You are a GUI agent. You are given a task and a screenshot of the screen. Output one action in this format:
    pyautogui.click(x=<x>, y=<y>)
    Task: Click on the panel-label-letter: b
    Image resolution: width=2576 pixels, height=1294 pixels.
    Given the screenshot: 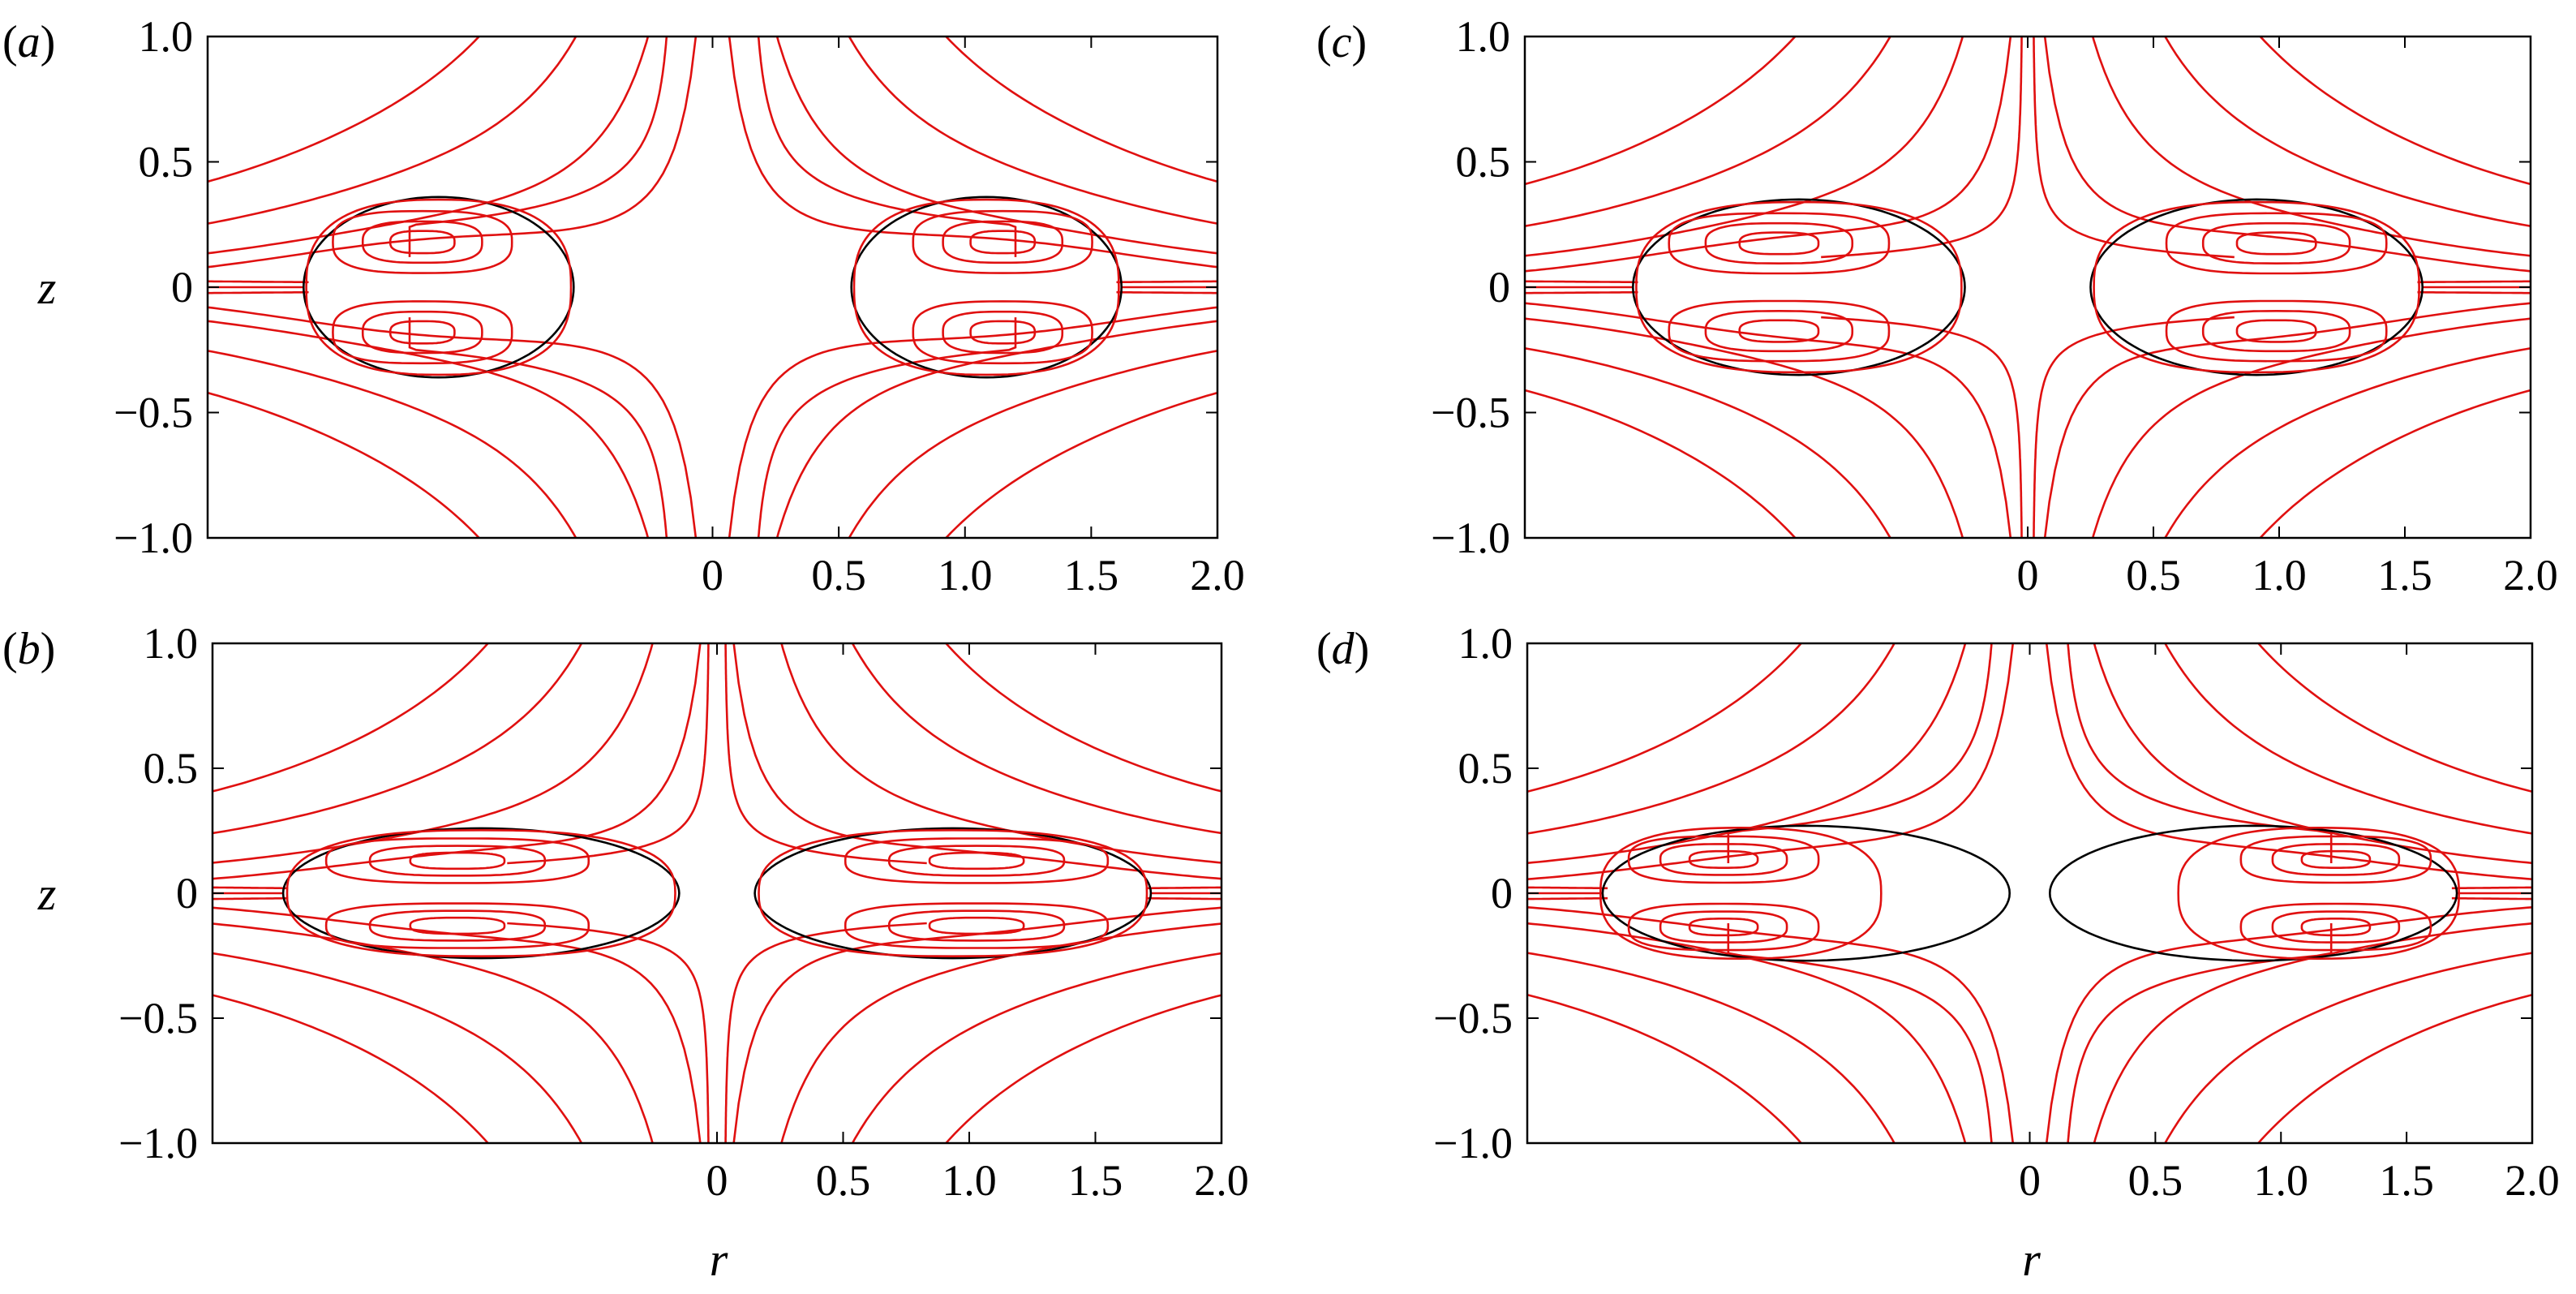 What is the action you would take?
    pyautogui.click(x=30, y=649)
    